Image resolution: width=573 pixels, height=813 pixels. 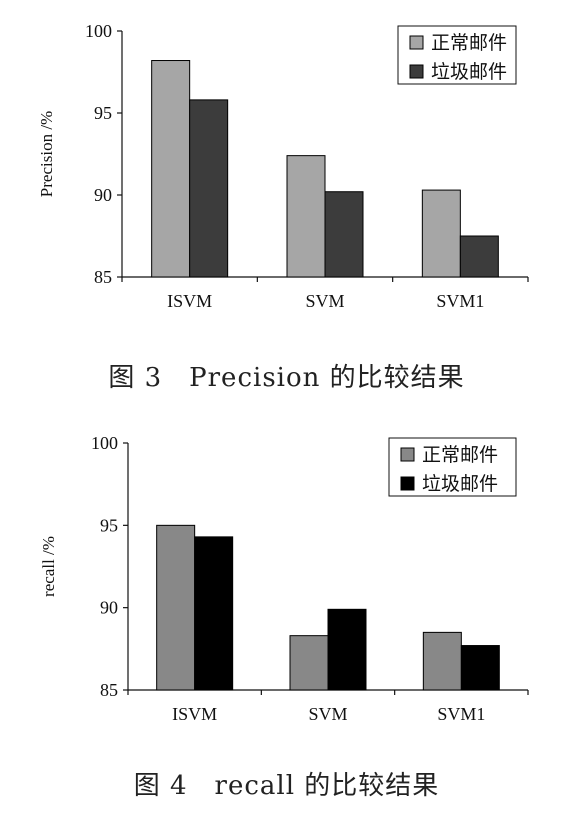 I want to click on precision-chart-caption: 图 3 Precision 的比较结果, so click(x=286, y=378).